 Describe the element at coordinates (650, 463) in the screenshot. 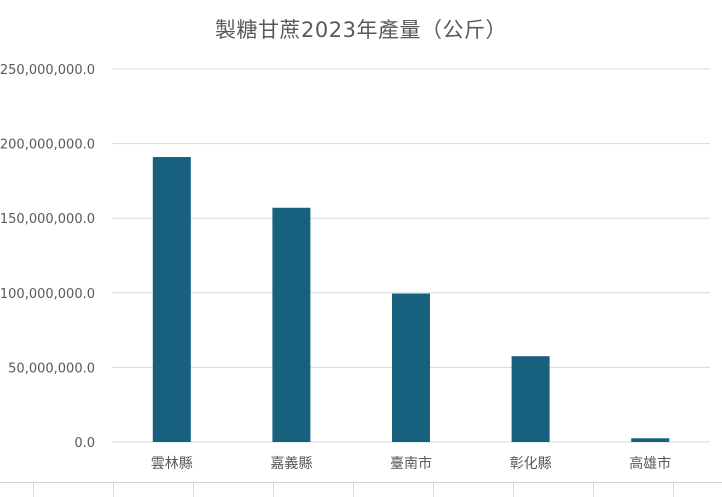

I see `x-tick-label: 高雄市` at that location.